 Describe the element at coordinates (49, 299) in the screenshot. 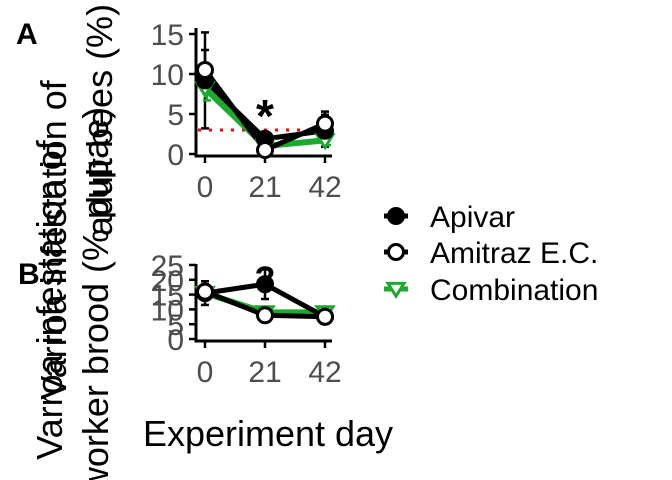

I see `y-axis-label-line1: Varroa infestation of` at that location.